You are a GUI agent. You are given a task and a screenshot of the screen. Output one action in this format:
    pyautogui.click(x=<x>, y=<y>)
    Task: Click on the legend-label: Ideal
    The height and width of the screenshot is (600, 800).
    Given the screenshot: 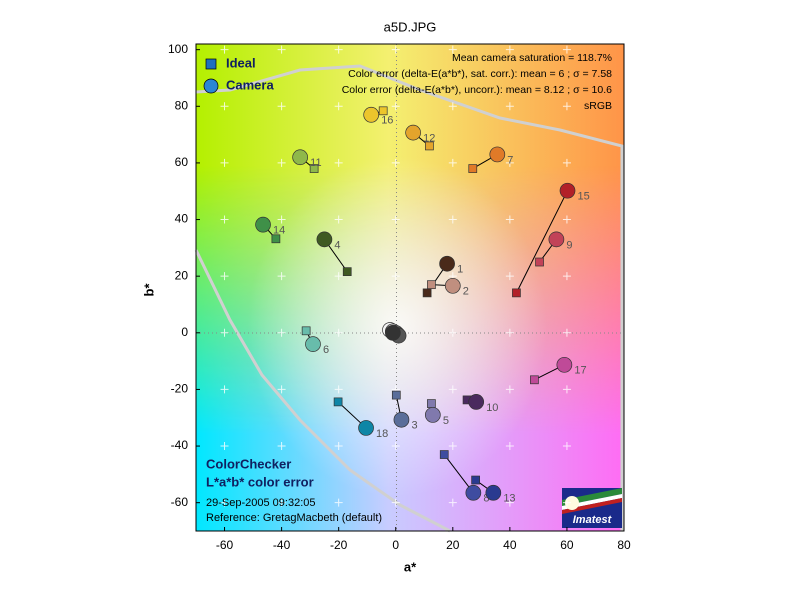 What is the action you would take?
    pyautogui.click(x=241, y=62)
    